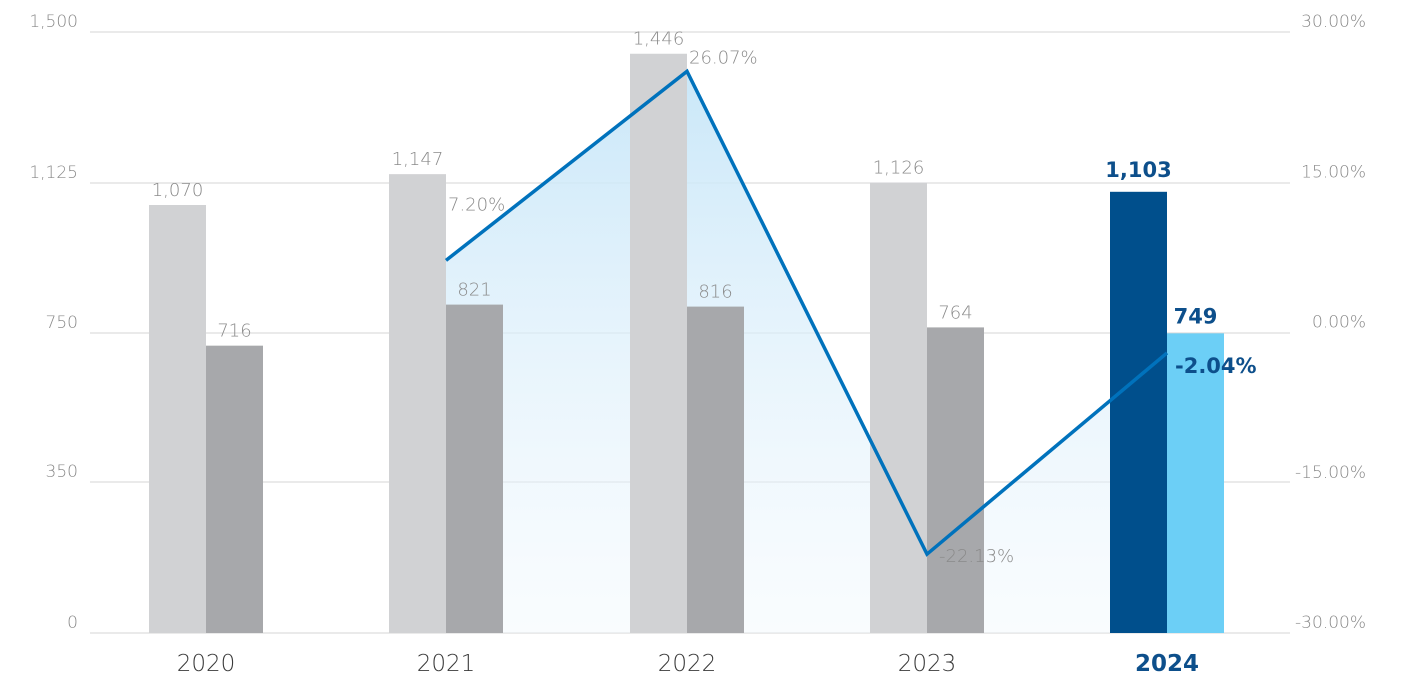  I want to click on bar-series-2-2020, so click(234, 489).